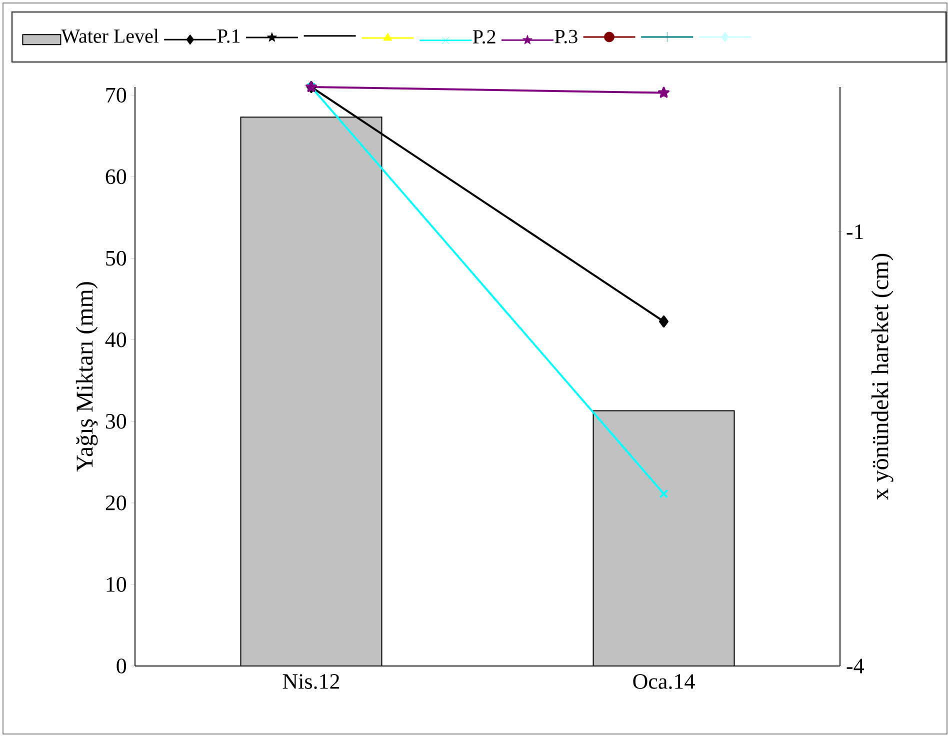 The width and height of the screenshot is (950, 737). Describe the element at coordinates (854, 232) in the screenshot. I see `y2-tick-label: -1` at that location.